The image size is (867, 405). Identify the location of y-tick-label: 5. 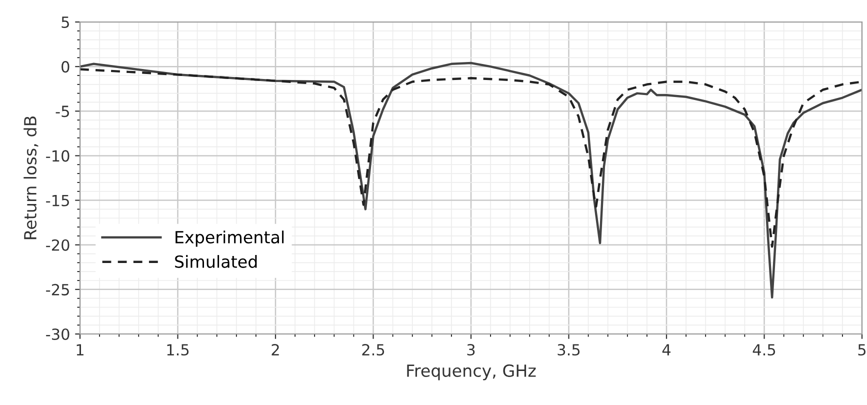
(65, 22).